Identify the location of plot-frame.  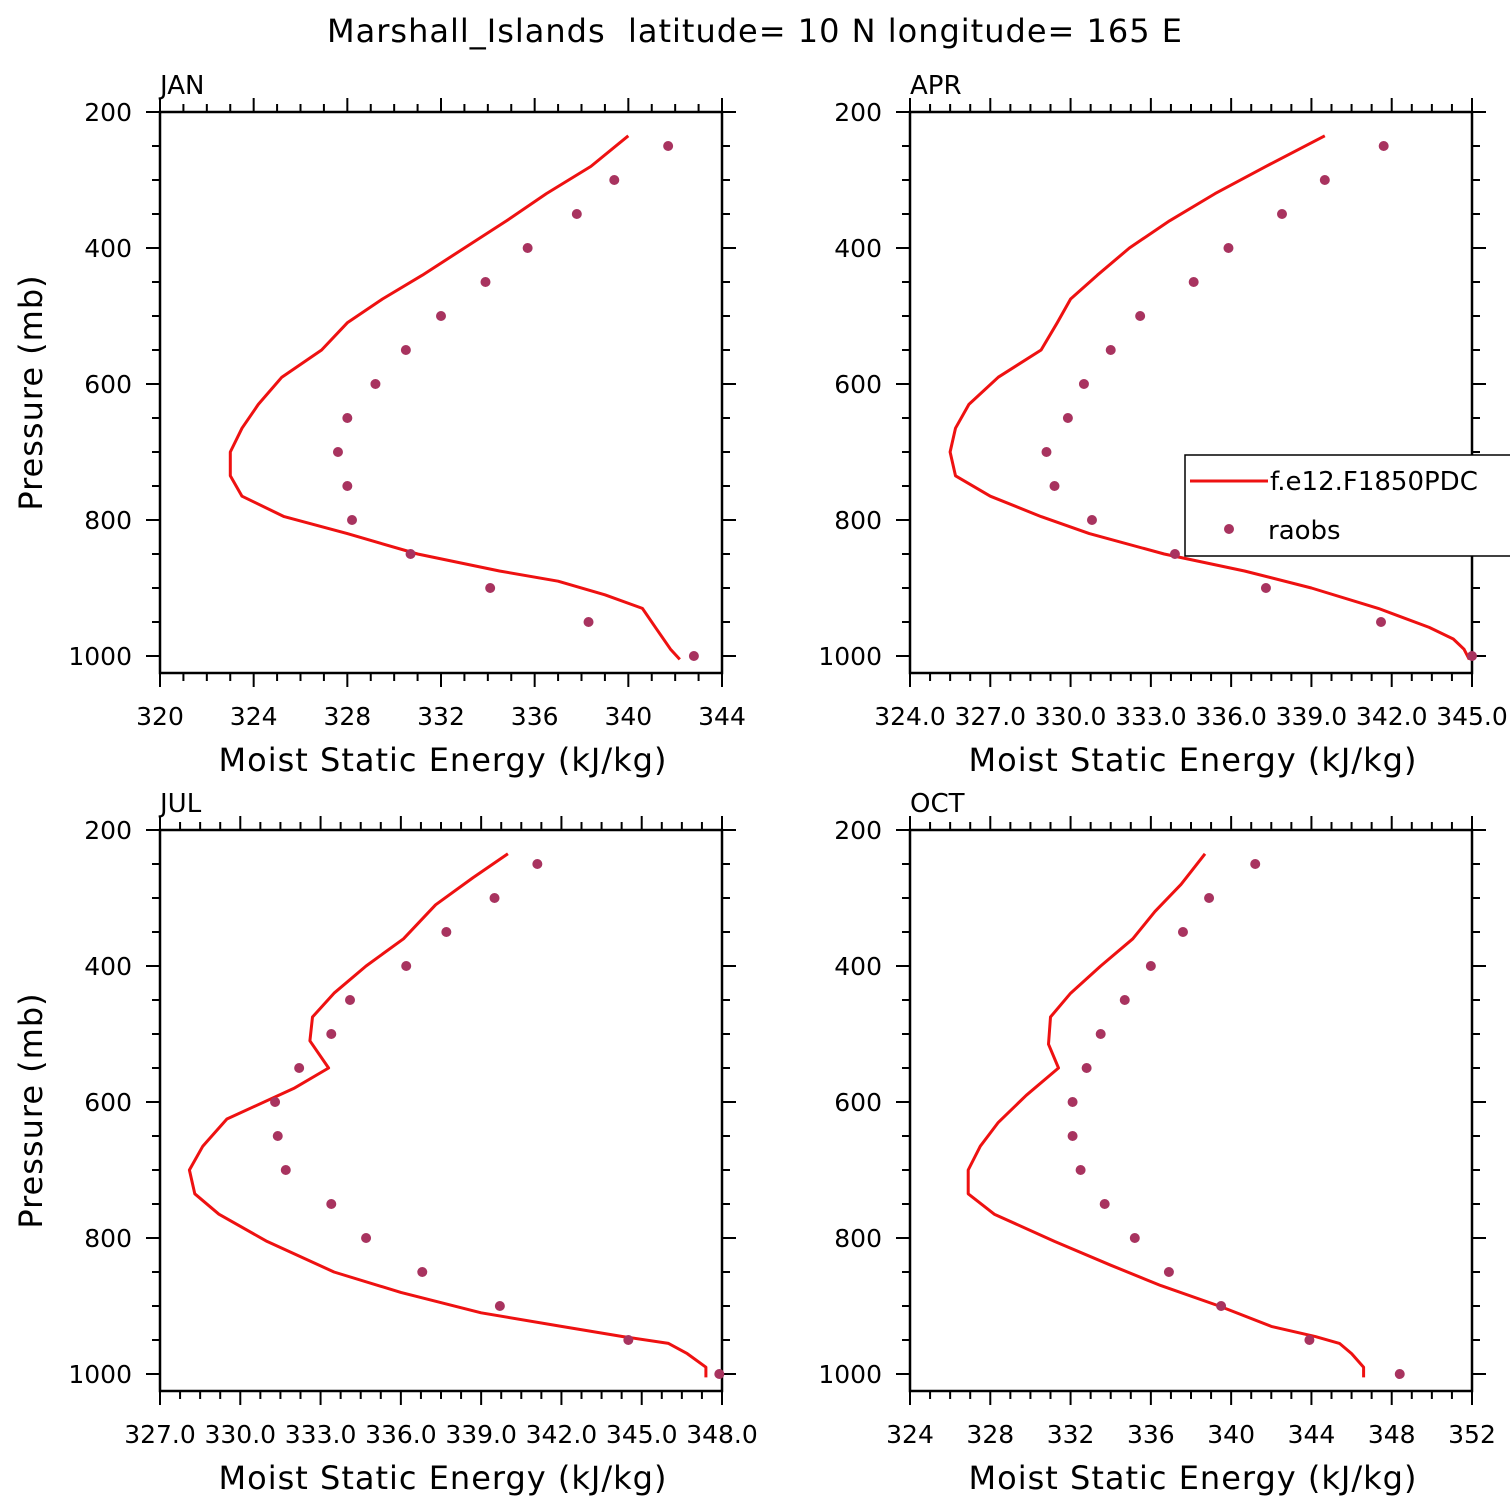
(441, 392).